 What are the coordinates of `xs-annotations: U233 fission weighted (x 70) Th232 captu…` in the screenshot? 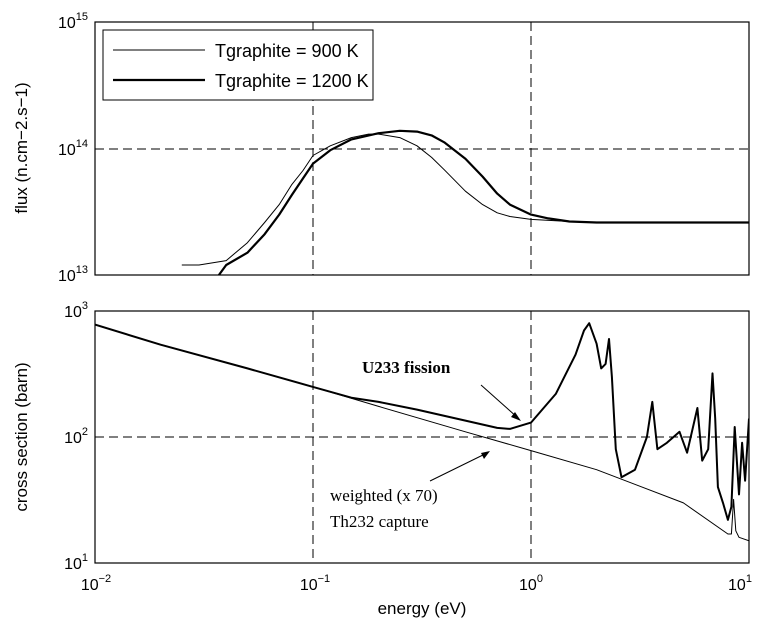 It's located at (425, 444).